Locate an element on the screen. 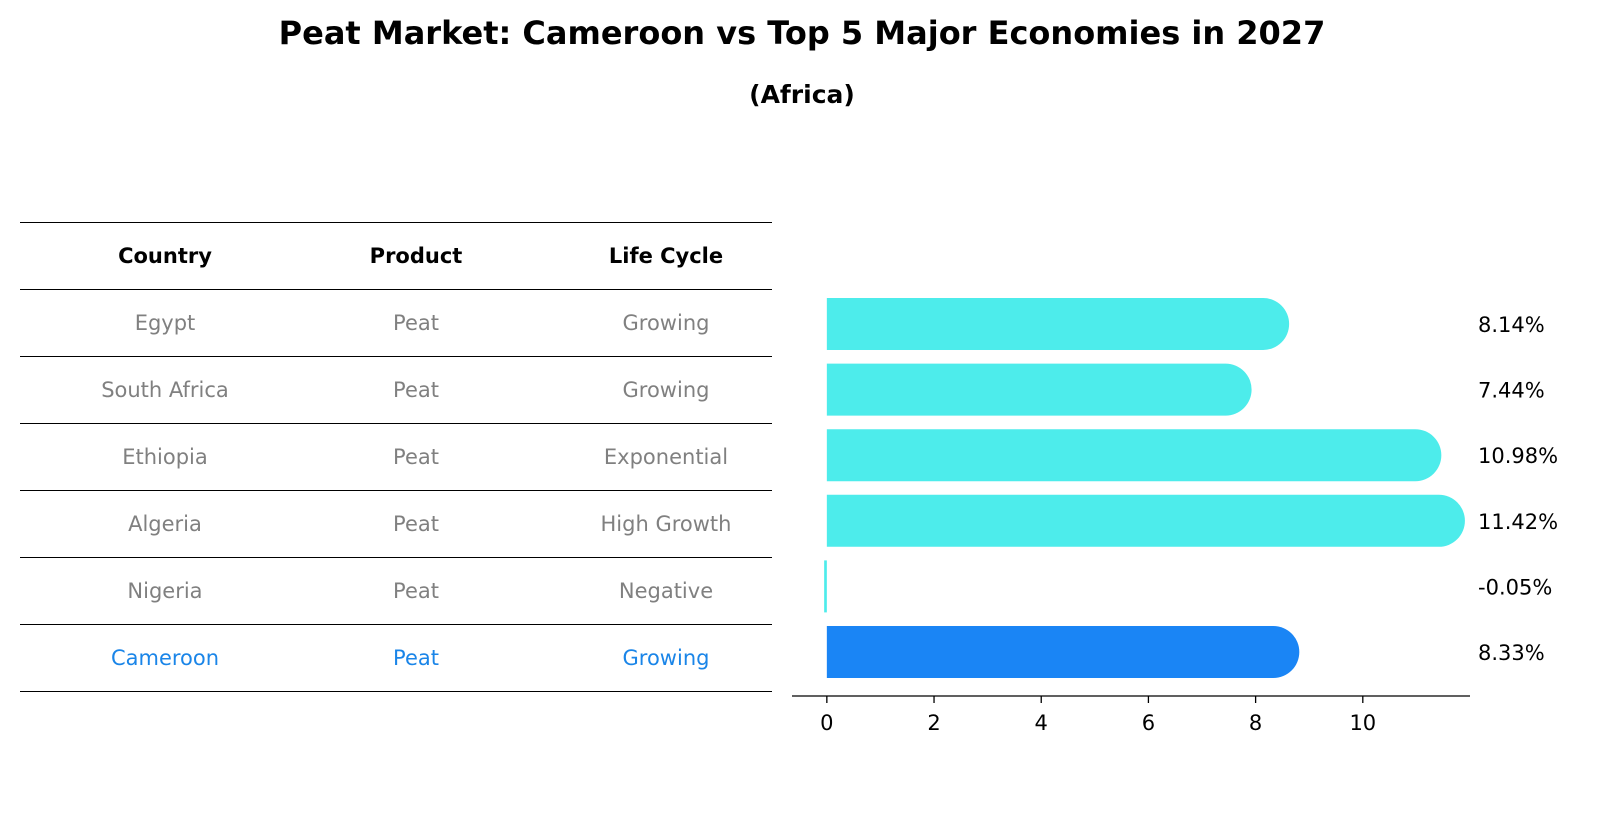 The height and width of the screenshot is (823, 1604). table-row-highlighted: Cameroon Peat Growing is located at coordinates (396, 658).